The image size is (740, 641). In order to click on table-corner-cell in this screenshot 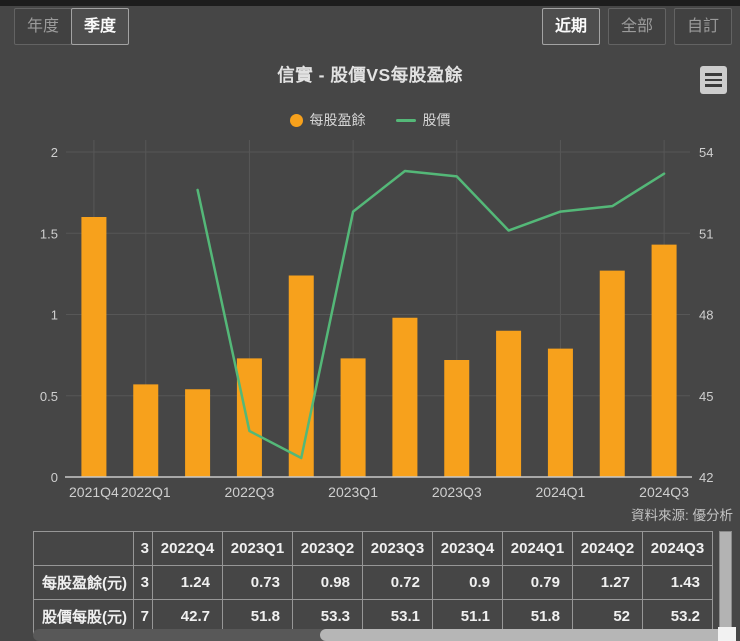, I will do `click(83, 548)`.